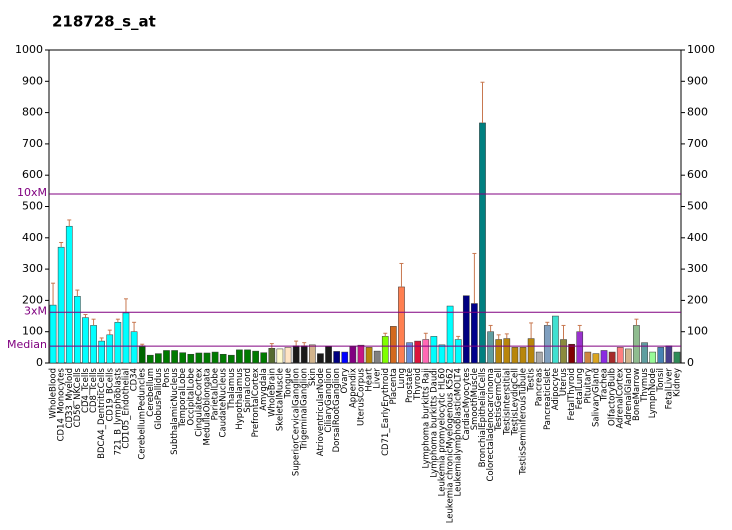 The image size is (732, 530). Describe the element at coordinates (378, 378) in the screenshot. I see `x-tick-label: Liver` at that location.